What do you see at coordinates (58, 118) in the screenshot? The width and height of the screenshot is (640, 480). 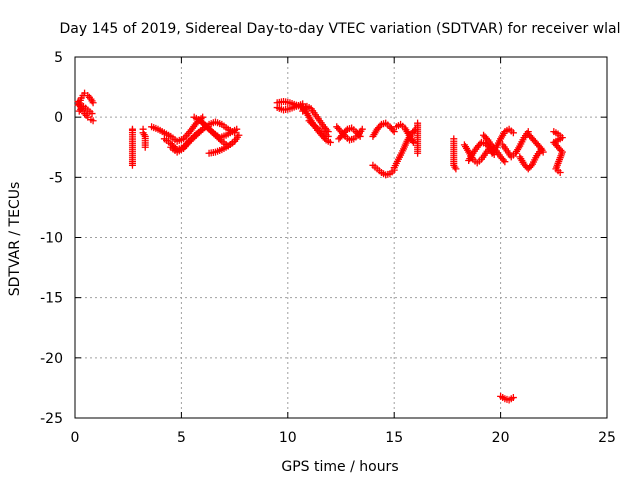 I see `y-tick-label: 0` at bounding box center [58, 118].